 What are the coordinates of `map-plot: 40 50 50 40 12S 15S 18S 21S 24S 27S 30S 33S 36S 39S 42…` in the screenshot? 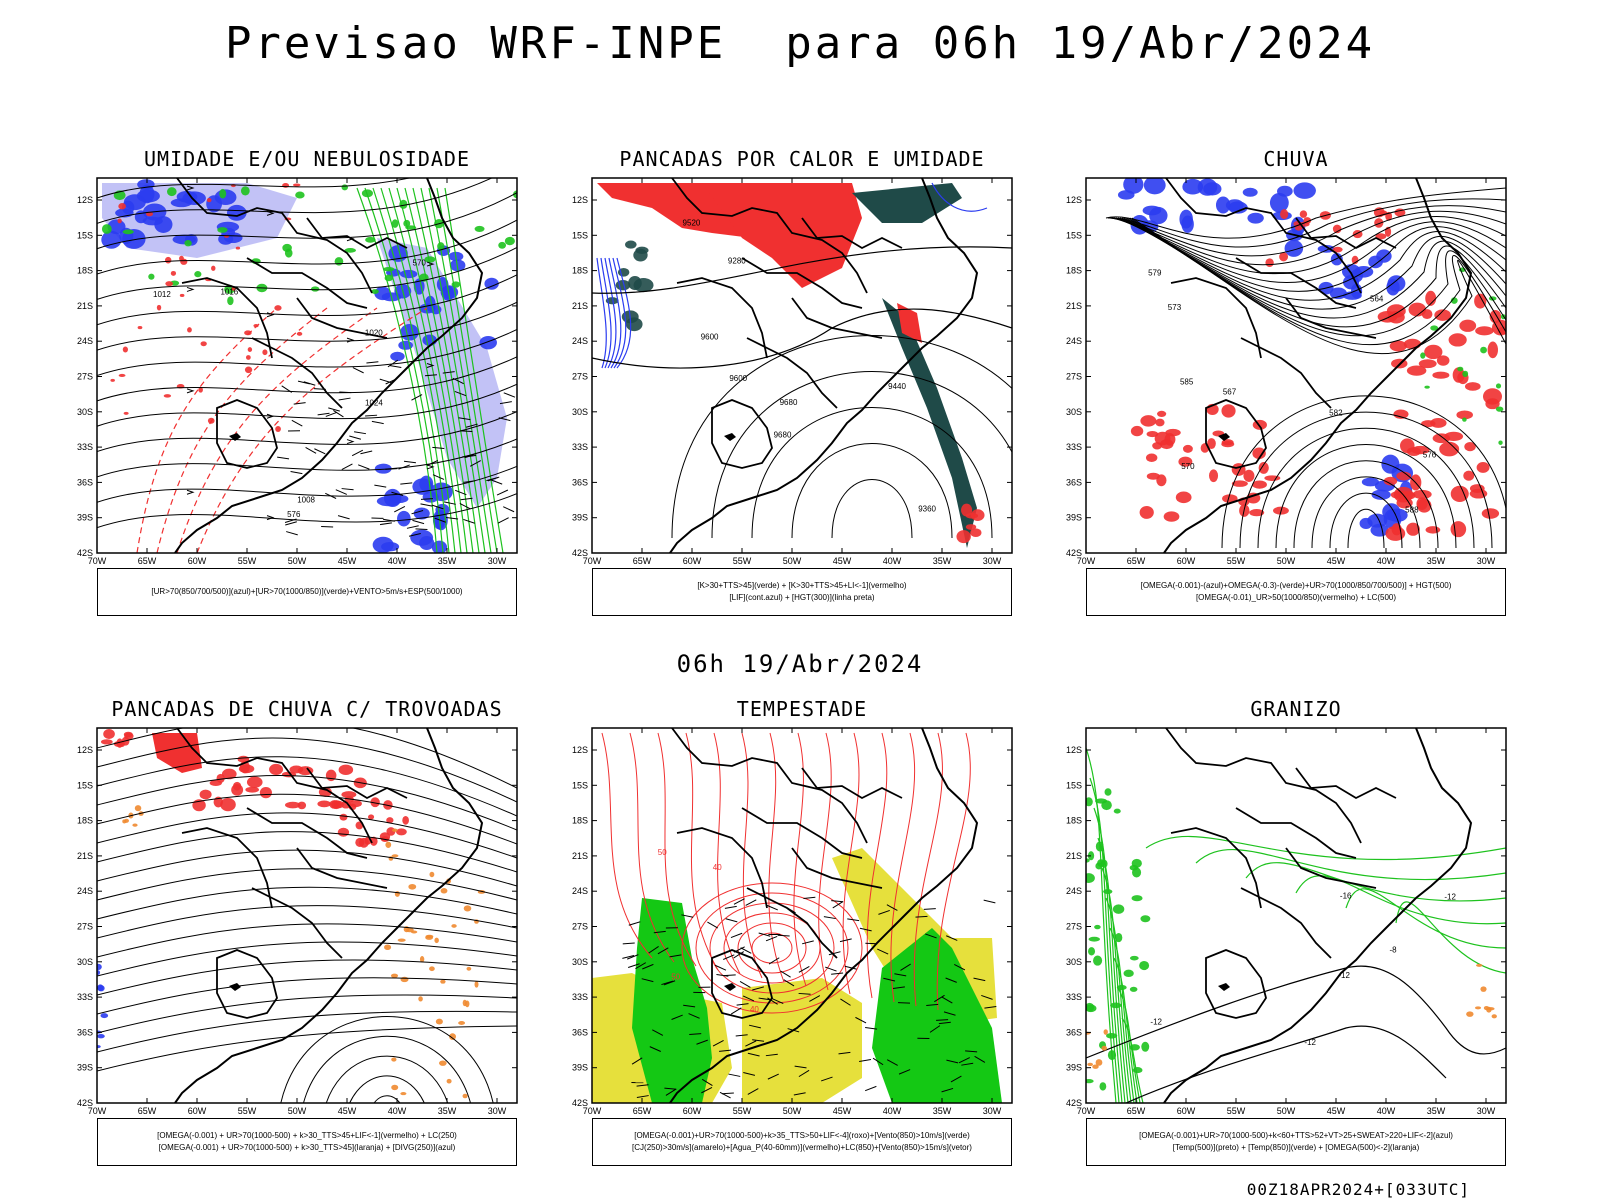 It's located at (792, 921).